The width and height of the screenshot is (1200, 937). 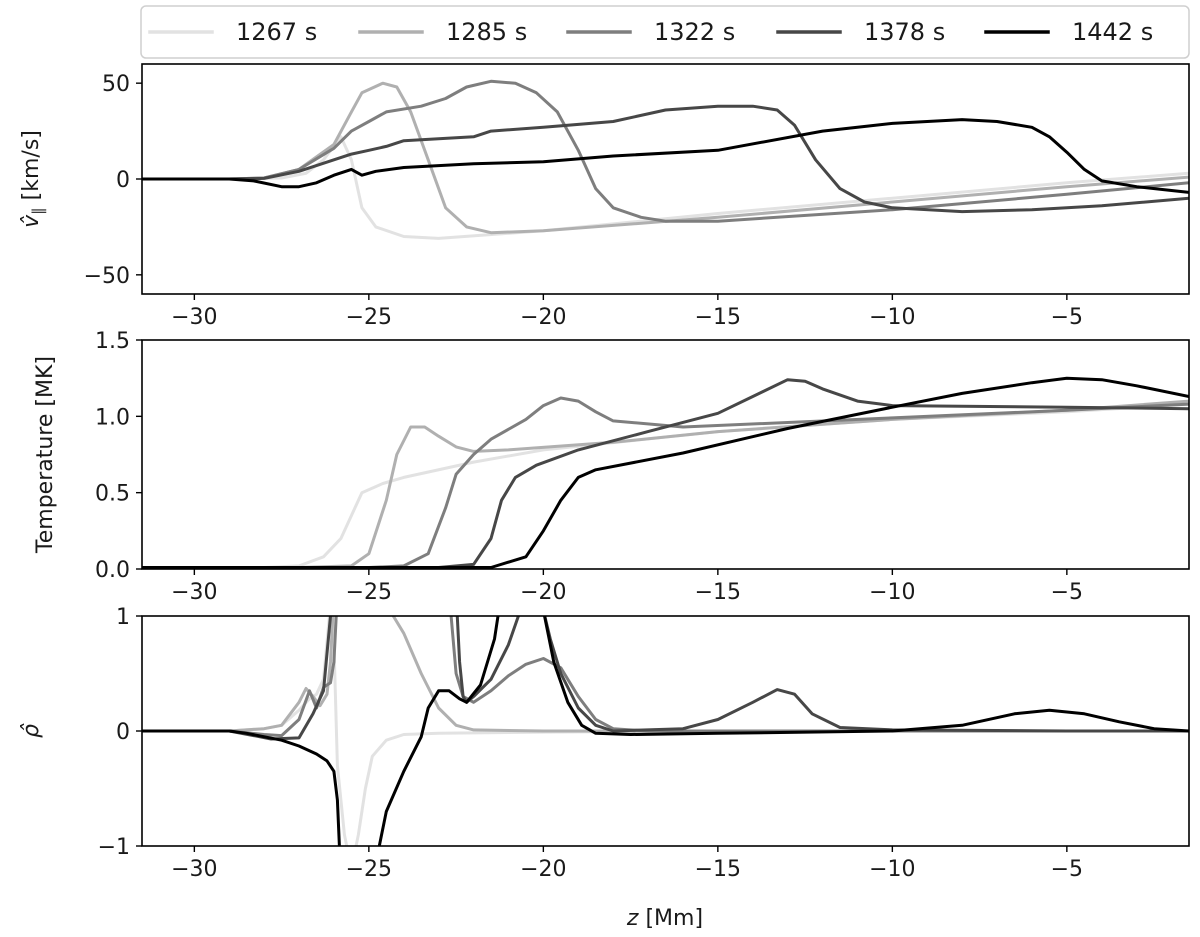 I want to click on y-axis-label-main: v̂, so click(x=31, y=221).